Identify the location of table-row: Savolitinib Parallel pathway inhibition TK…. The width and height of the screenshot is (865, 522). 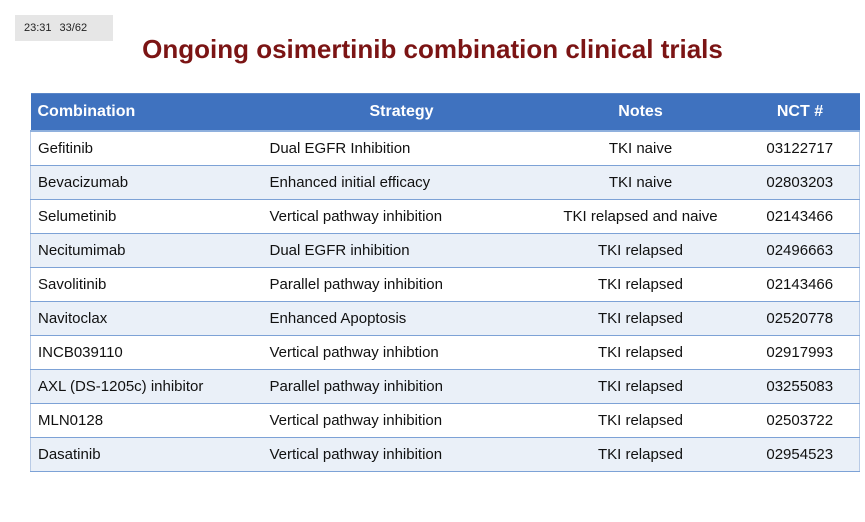
(445, 284).